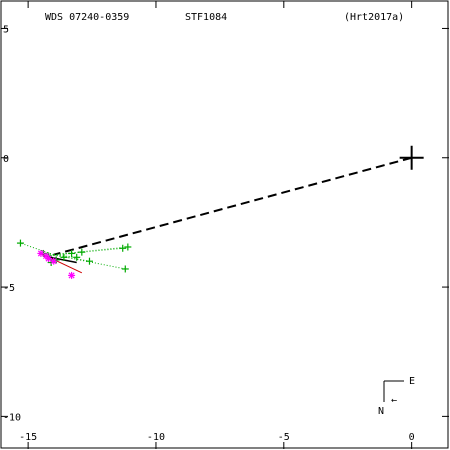 This screenshot has width=450, height=450. I want to click on reference-label: (Hrt2017a), so click(374, 17).